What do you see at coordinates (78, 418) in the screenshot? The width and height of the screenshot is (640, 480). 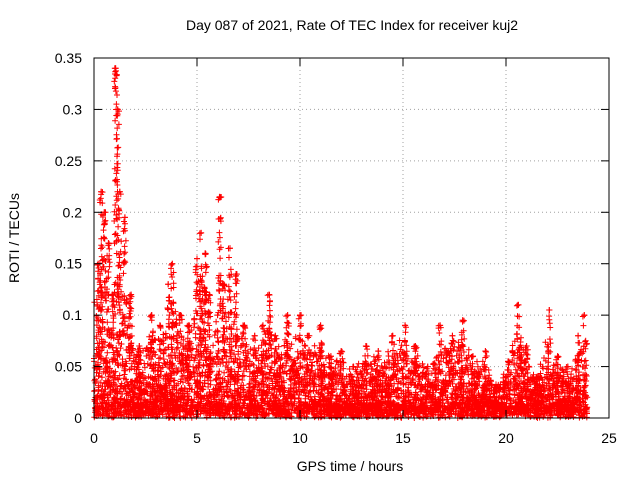 I see `y-tick-label: 0` at bounding box center [78, 418].